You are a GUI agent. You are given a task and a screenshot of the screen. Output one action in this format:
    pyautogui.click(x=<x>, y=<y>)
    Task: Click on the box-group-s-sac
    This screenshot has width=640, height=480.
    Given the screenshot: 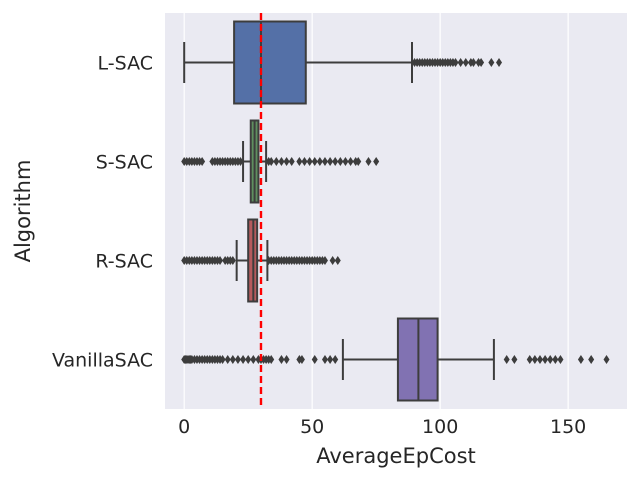 What is the action you would take?
    pyautogui.click(x=280, y=161)
    